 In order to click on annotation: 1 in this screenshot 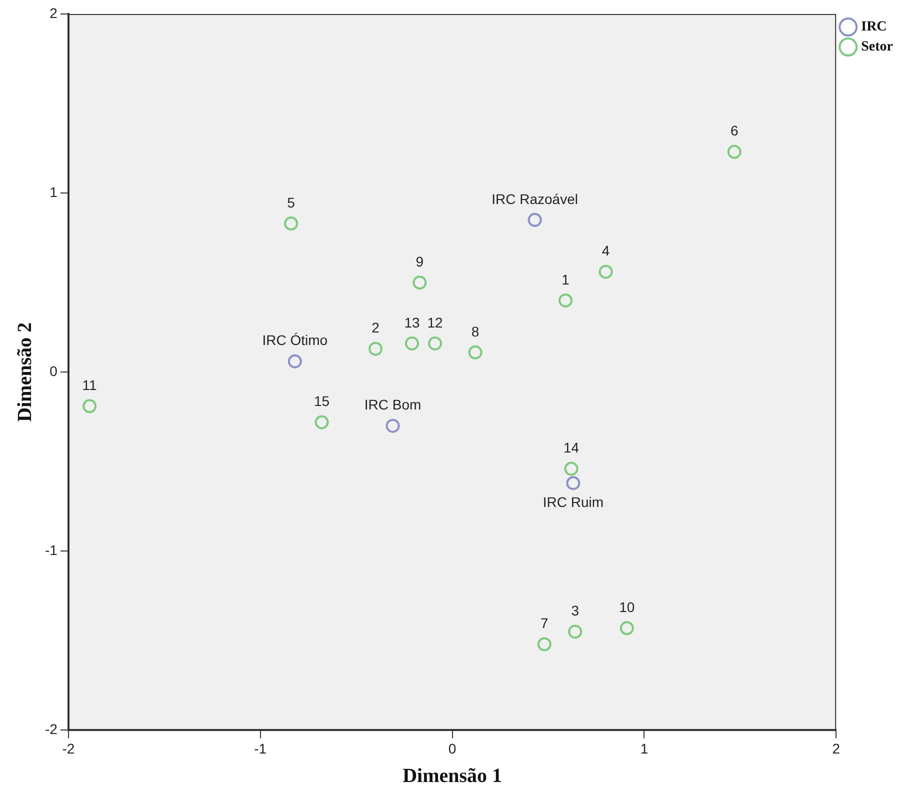, I will do `click(566, 279)`.